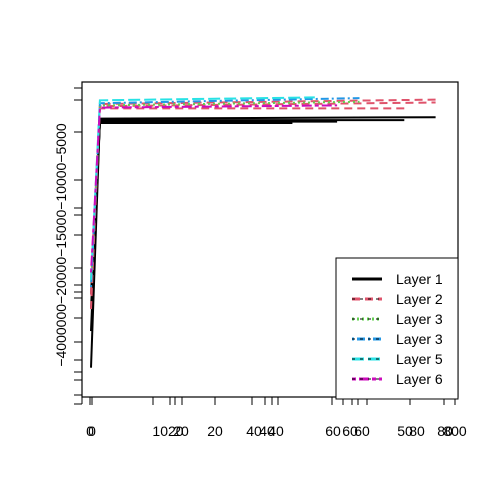 The width and height of the screenshot is (500, 501). Describe the element at coordinates (419, 319) in the screenshot. I see `legend-label-3: Layer 3` at that location.